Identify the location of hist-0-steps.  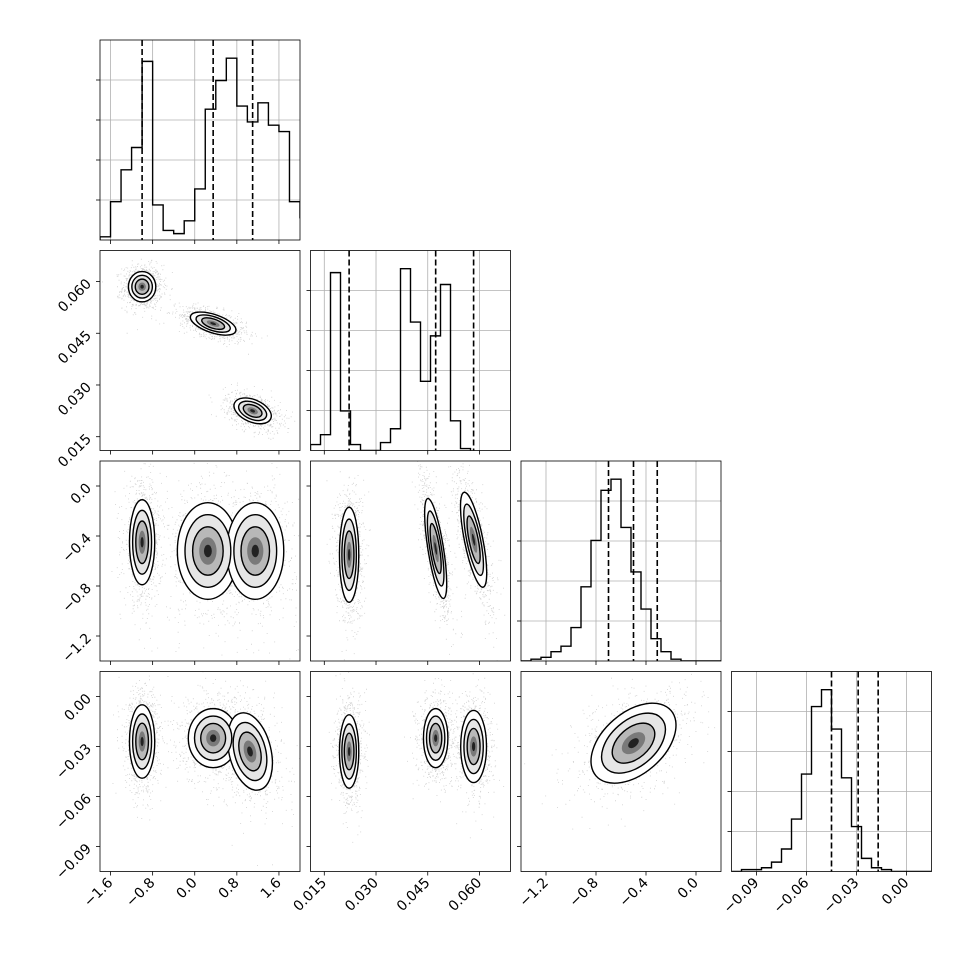
(200, 148).